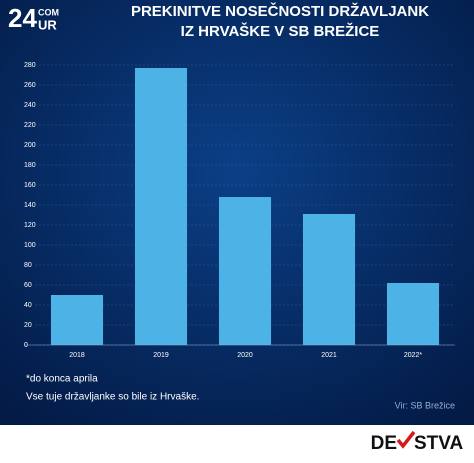 The height and width of the screenshot is (463, 474). What do you see at coordinates (161, 355) in the screenshot?
I see `x-tick-label: 2019` at bounding box center [161, 355].